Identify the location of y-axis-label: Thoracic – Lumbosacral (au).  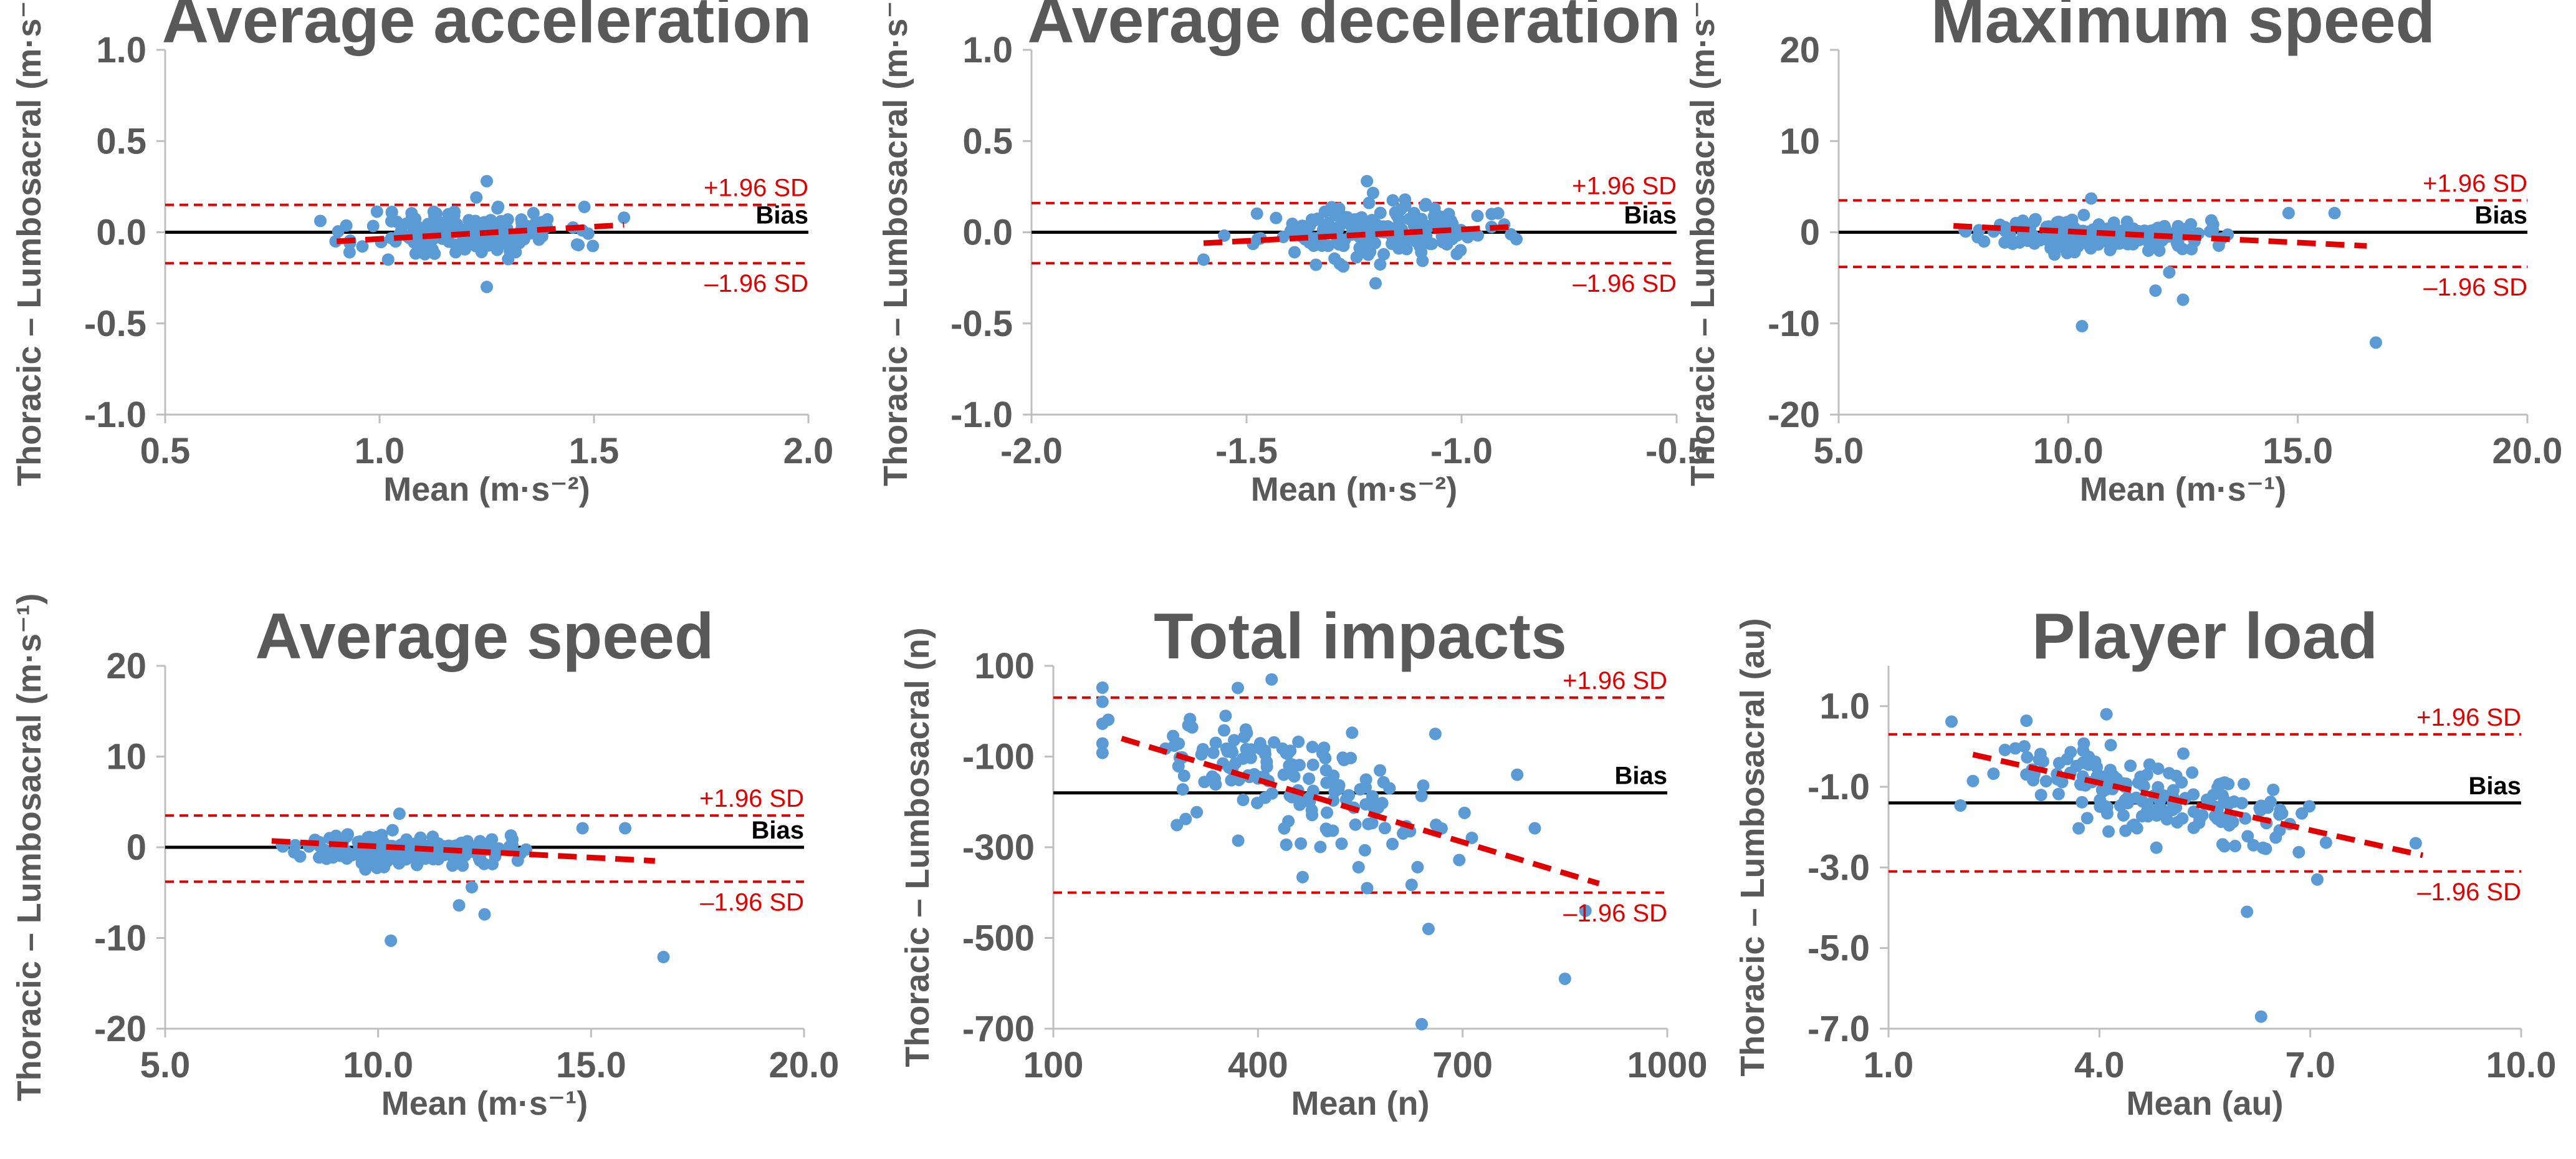
(1752, 847).